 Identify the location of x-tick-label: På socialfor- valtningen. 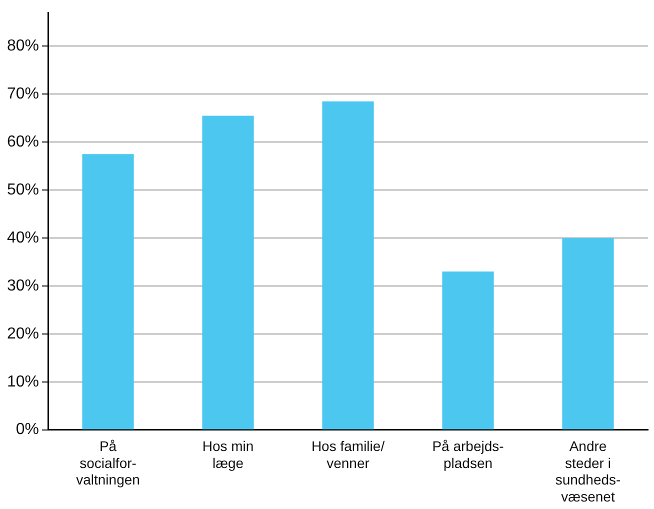
(108, 463).